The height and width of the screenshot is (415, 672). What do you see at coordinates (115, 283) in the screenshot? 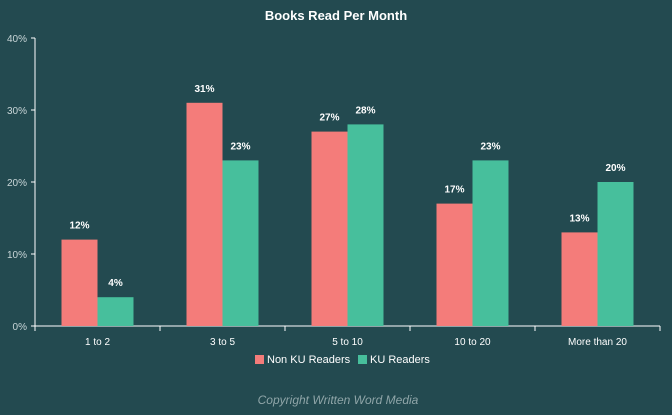
I see `data-label: 4%` at bounding box center [115, 283].